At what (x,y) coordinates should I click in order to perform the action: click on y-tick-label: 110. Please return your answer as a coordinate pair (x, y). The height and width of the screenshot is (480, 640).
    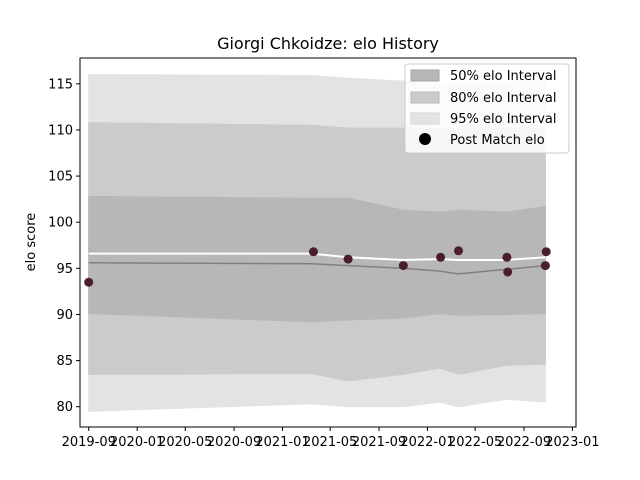
    Looking at the image, I should click on (60, 130).